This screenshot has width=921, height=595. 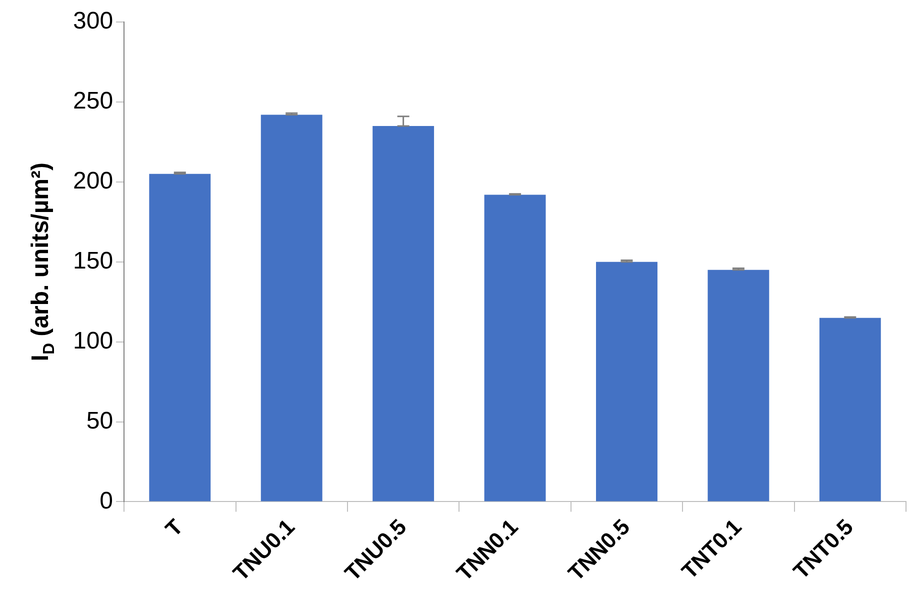 I want to click on y-tick-label: 50, so click(x=100, y=420).